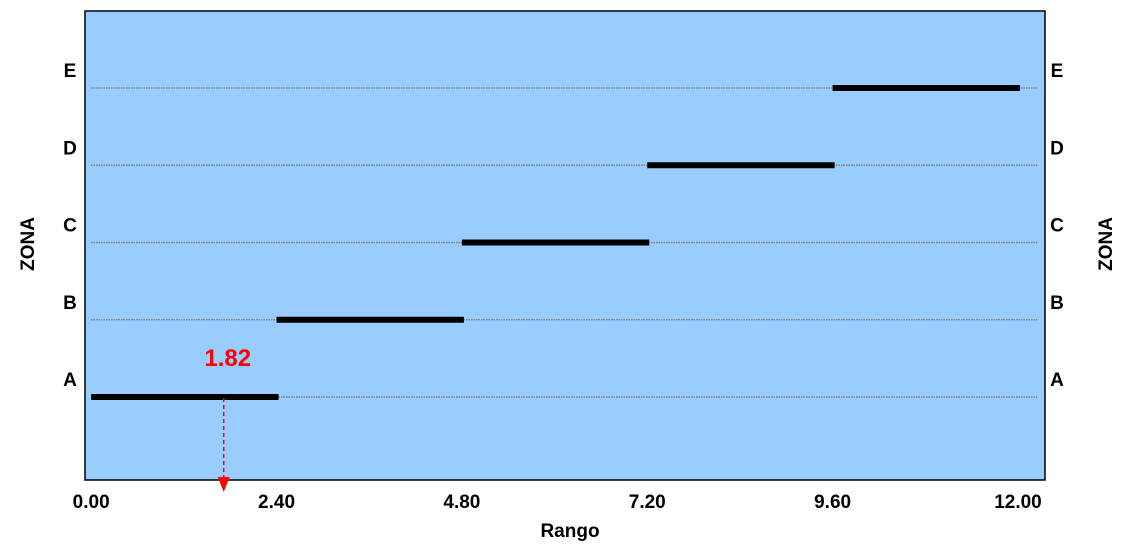  I want to click on zone-labels-right: A B C D E, so click(1057, 226).